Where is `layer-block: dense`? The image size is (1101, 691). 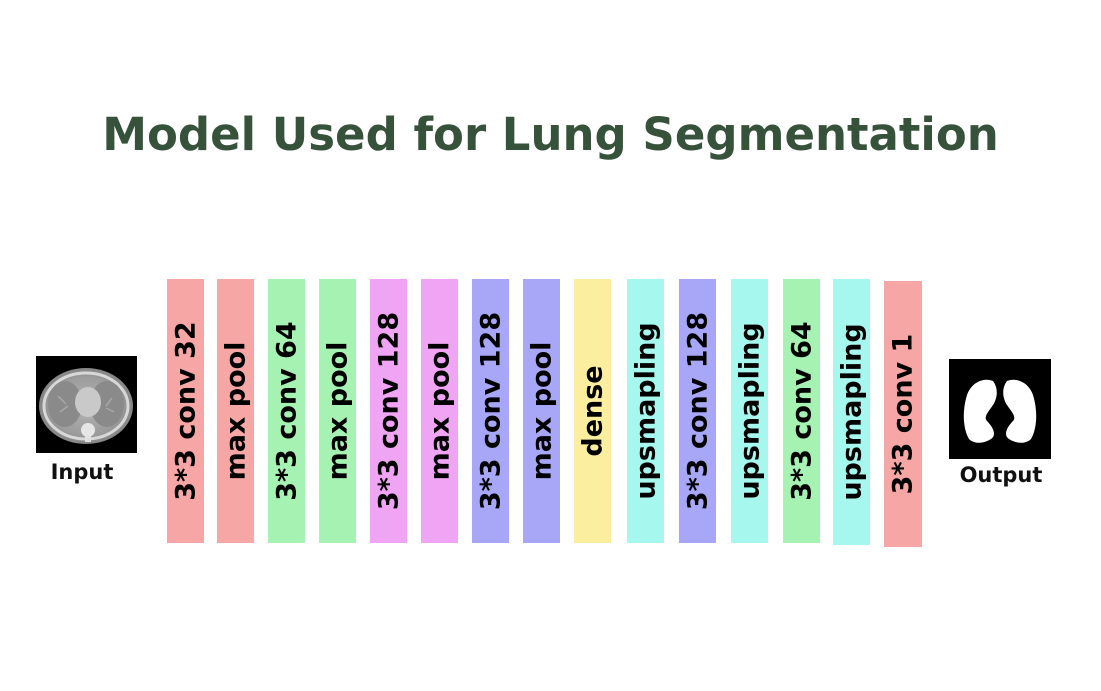 layer-block: dense is located at coordinates (592, 411).